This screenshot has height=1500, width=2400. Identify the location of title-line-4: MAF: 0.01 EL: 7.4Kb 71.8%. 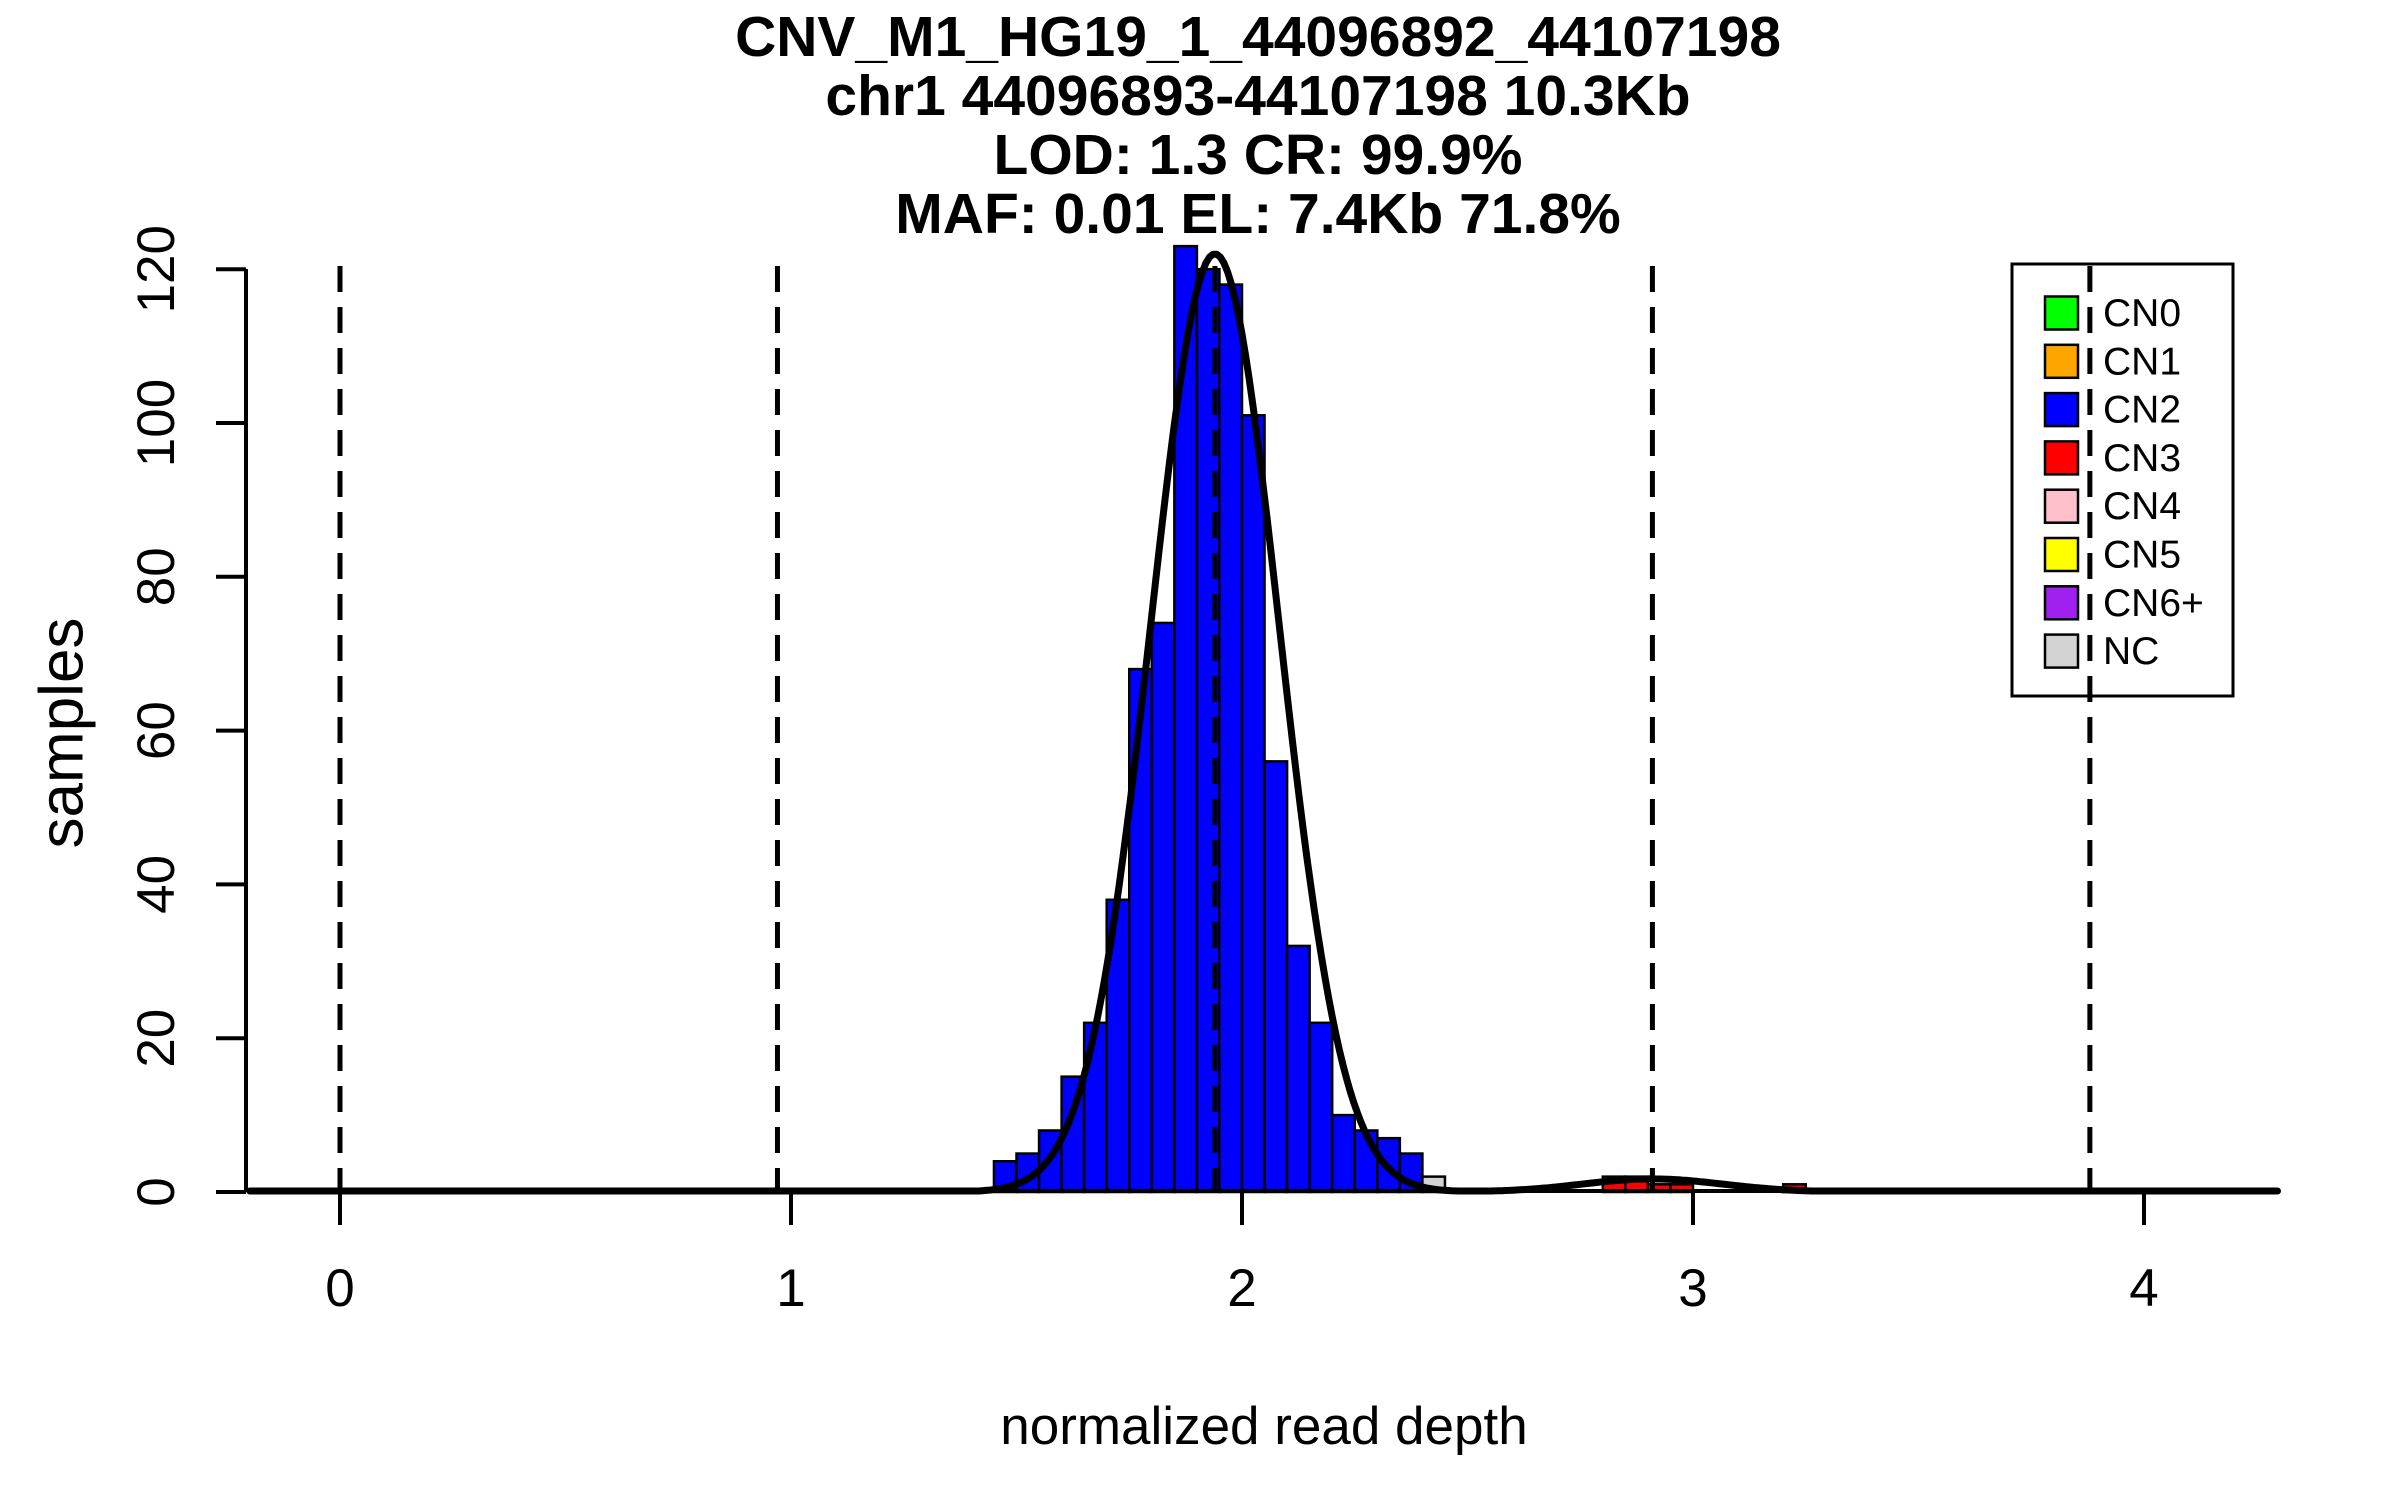
(1258, 214).